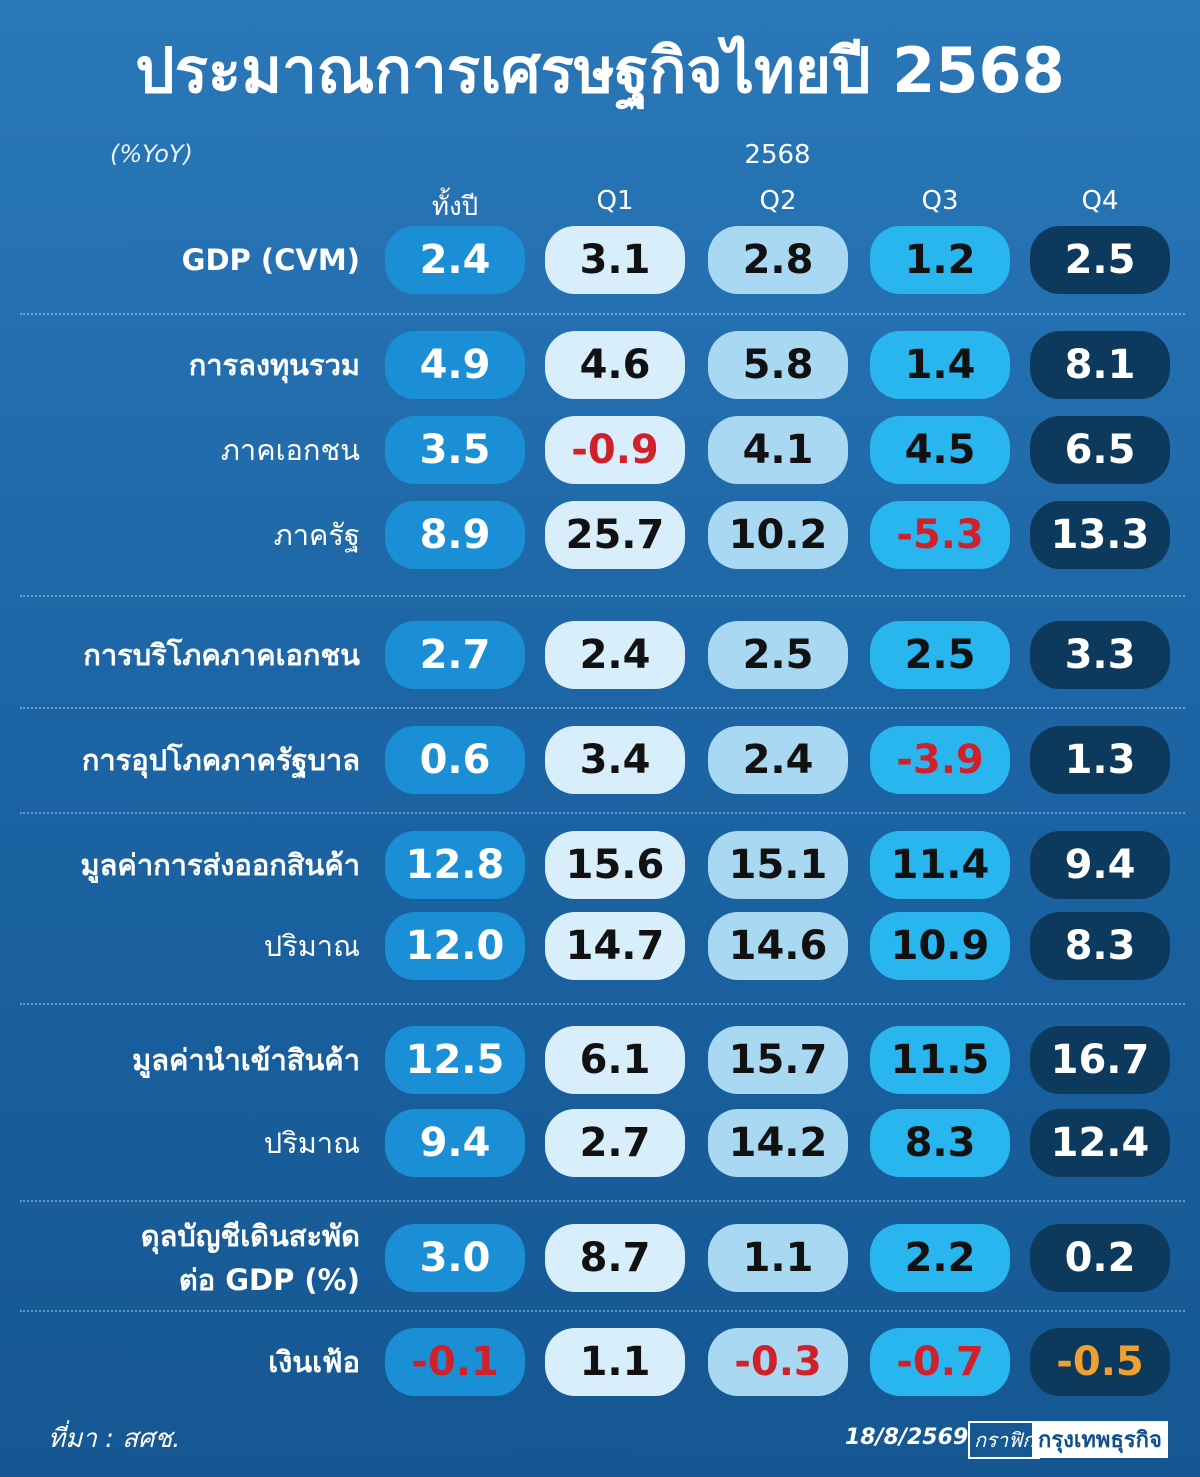 This screenshot has width=1200, height=1477. Describe the element at coordinates (455, 760) in the screenshot. I see `value-cell: 0.6` at that location.